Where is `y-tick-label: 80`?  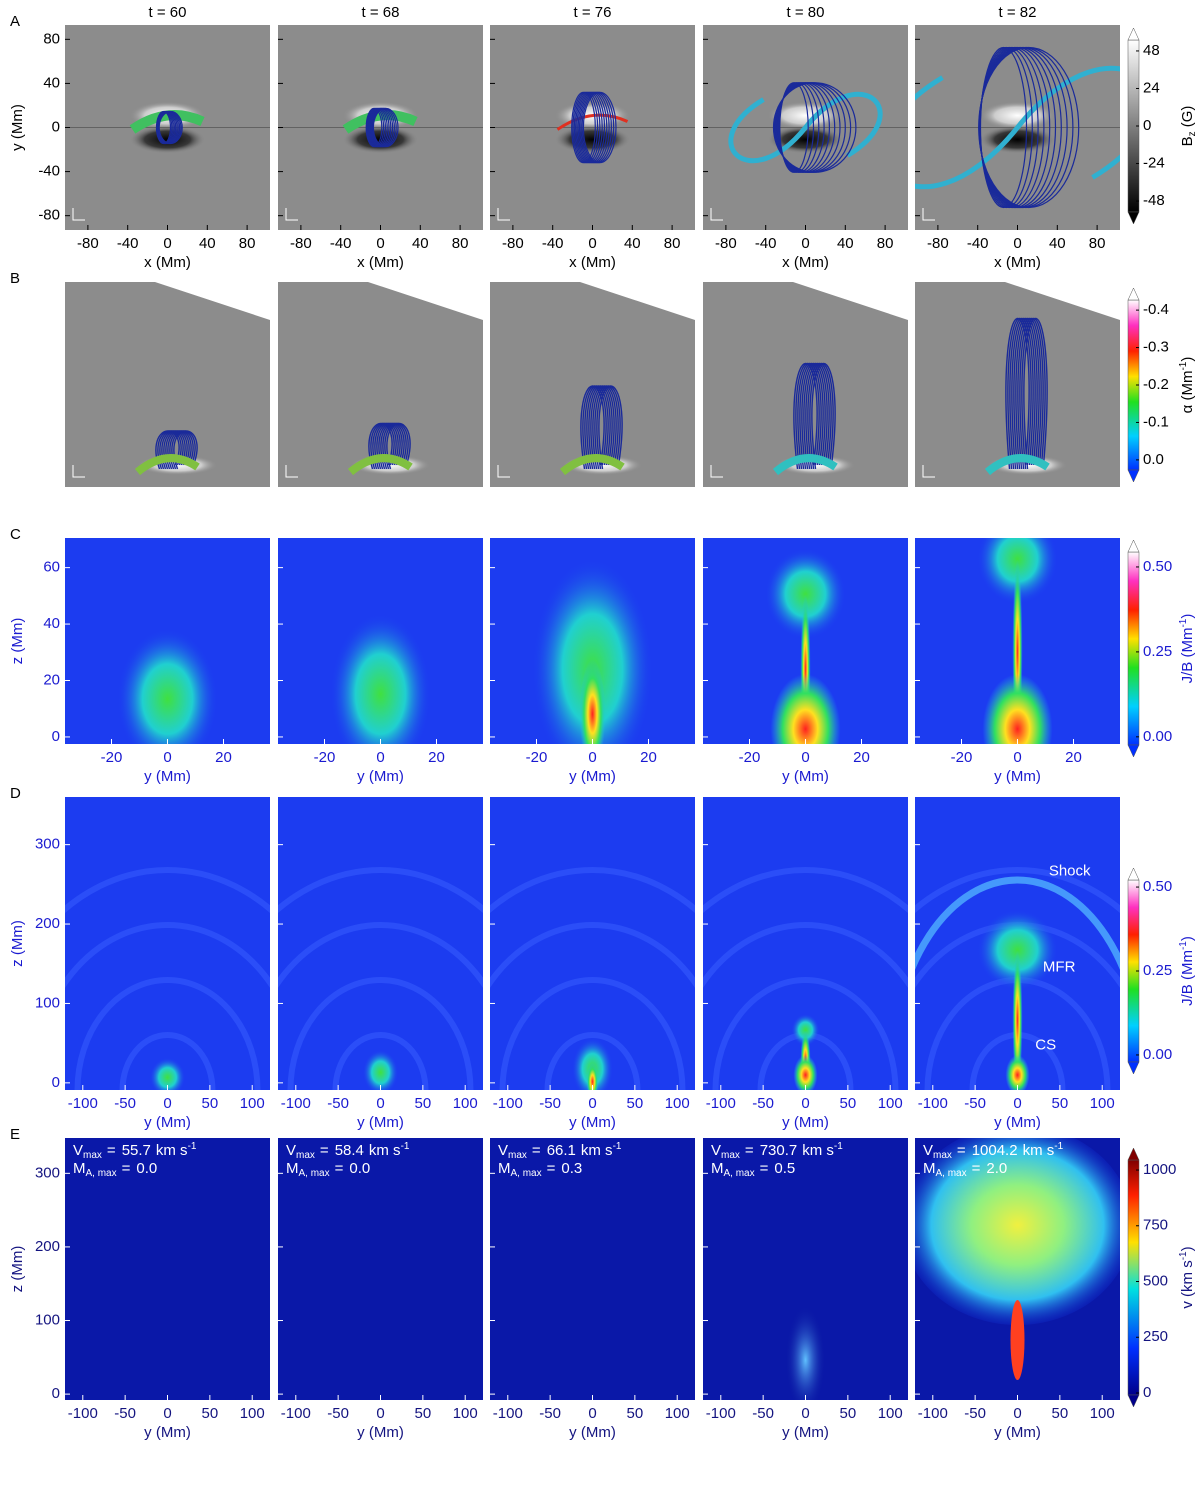 y-tick-label: 80 is located at coordinates (51, 38).